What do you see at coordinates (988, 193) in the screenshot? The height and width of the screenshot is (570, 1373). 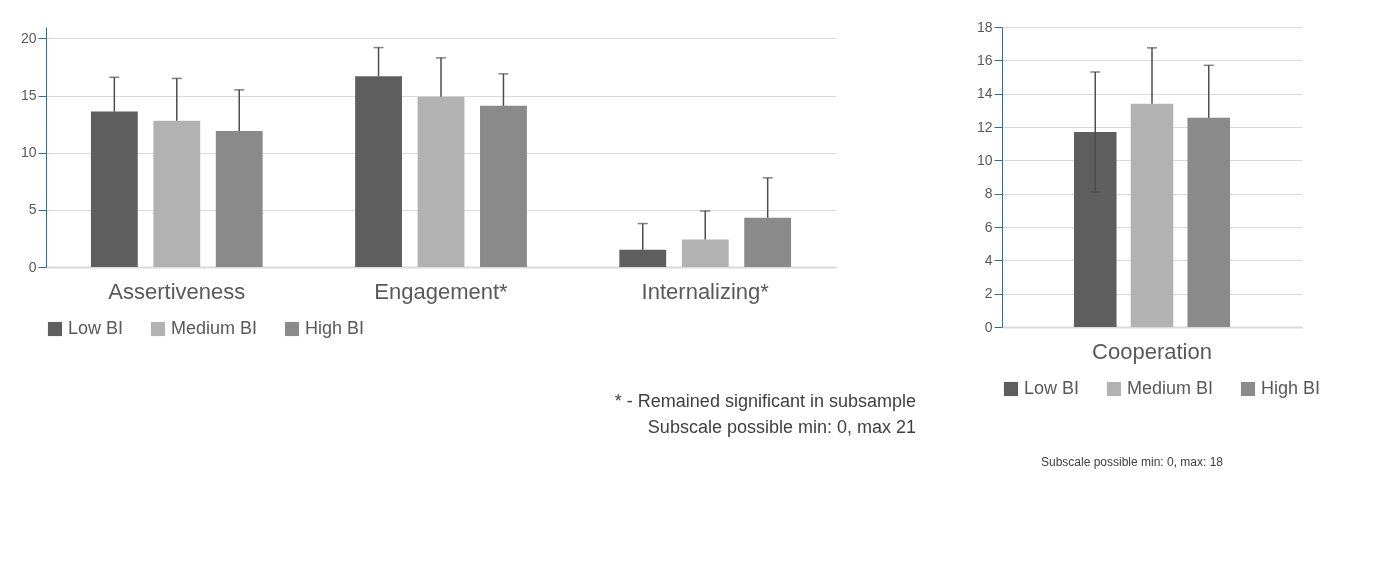 I see `y-tick-label: 8` at bounding box center [988, 193].